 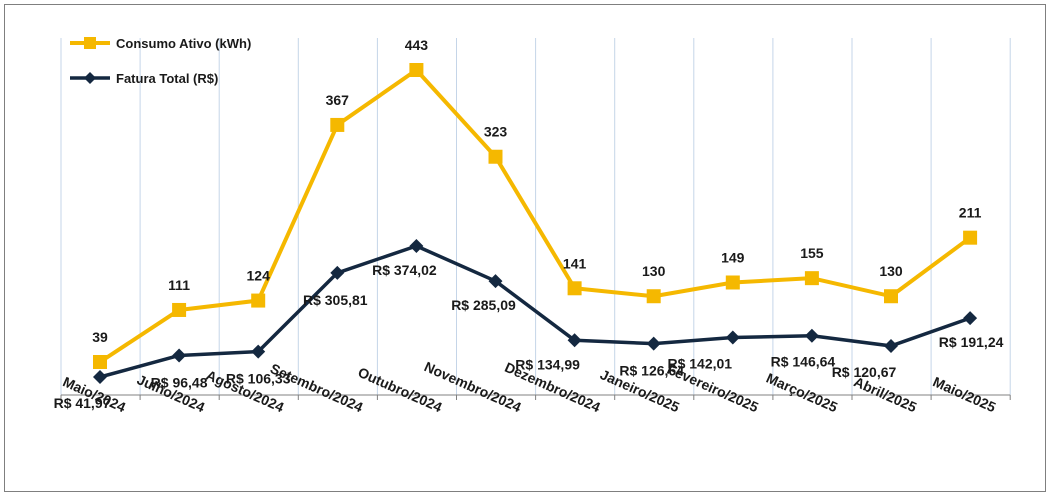 I want to click on fatura-data-label: R$ 305,81, so click(x=335, y=300).